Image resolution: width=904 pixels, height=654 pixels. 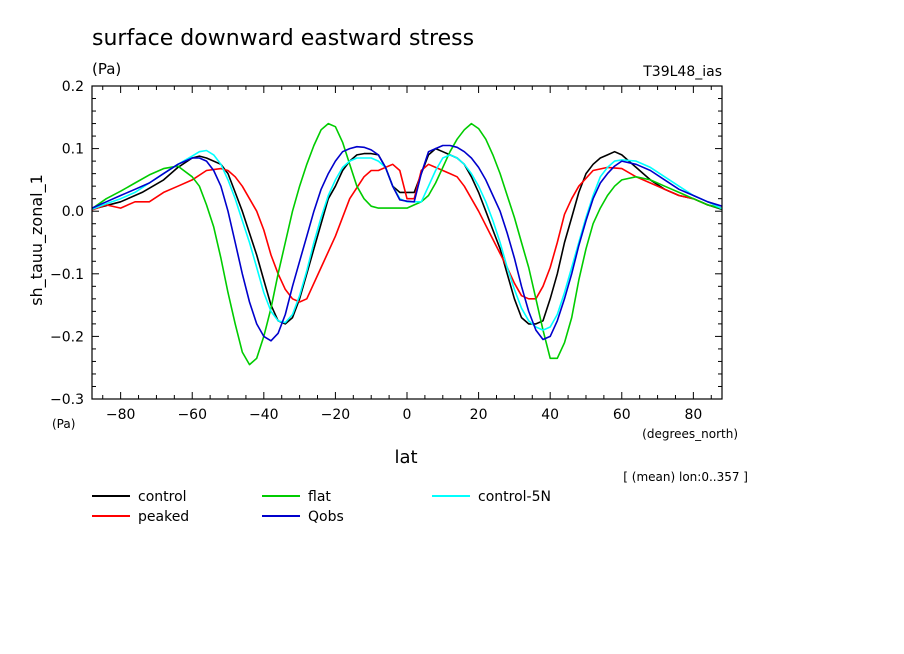 I want to click on x-axis-label: lat, so click(x=405, y=457).